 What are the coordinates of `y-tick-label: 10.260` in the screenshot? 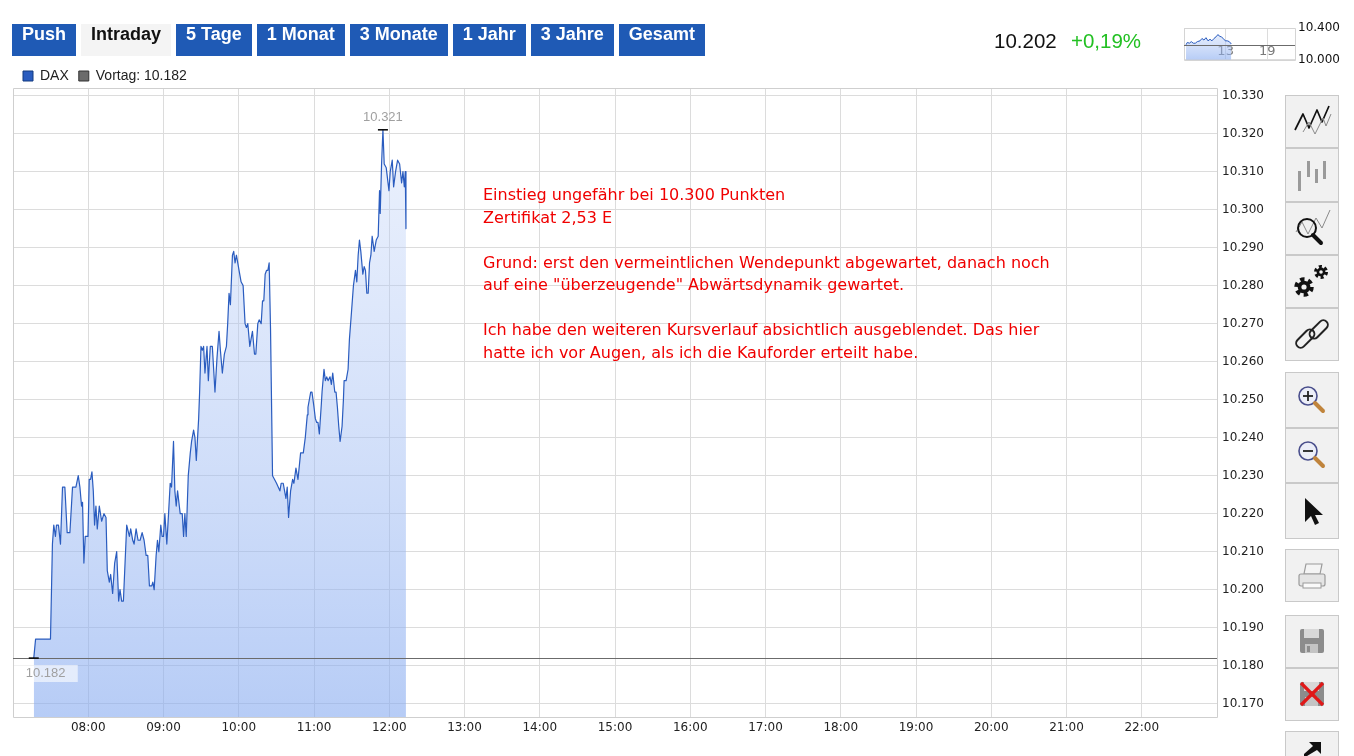 It's located at (1243, 360).